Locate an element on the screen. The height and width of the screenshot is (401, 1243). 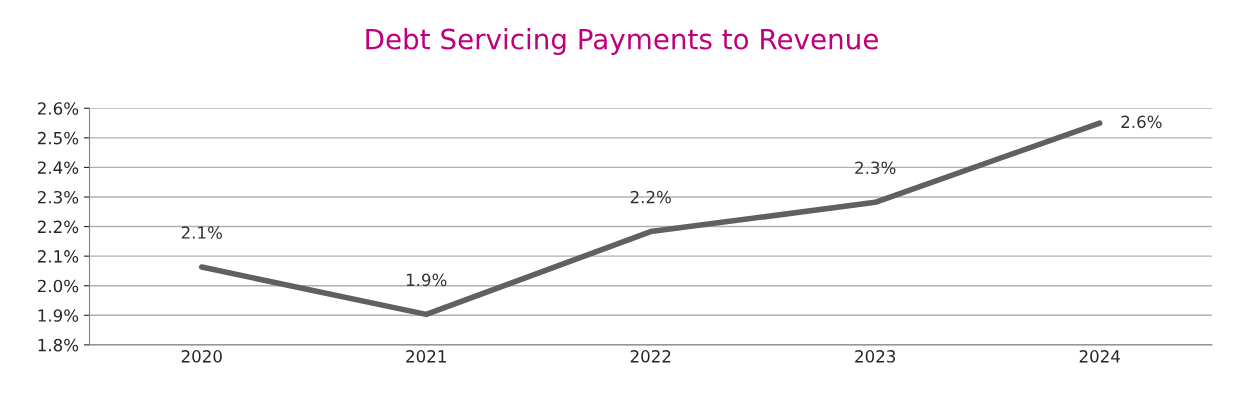
y-tick-label: 2.0% is located at coordinates (58, 286).